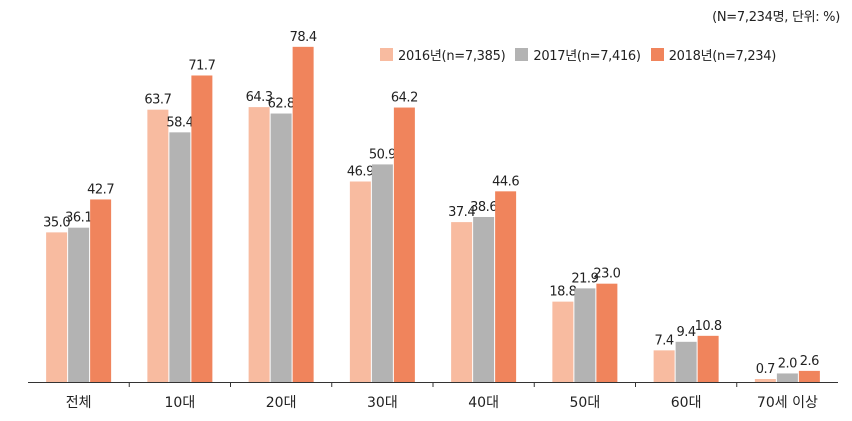  Describe the element at coordinates (452, 56) in the screenshot. I see `legend-label-2016: 2016년(n=7,385)` at that location.